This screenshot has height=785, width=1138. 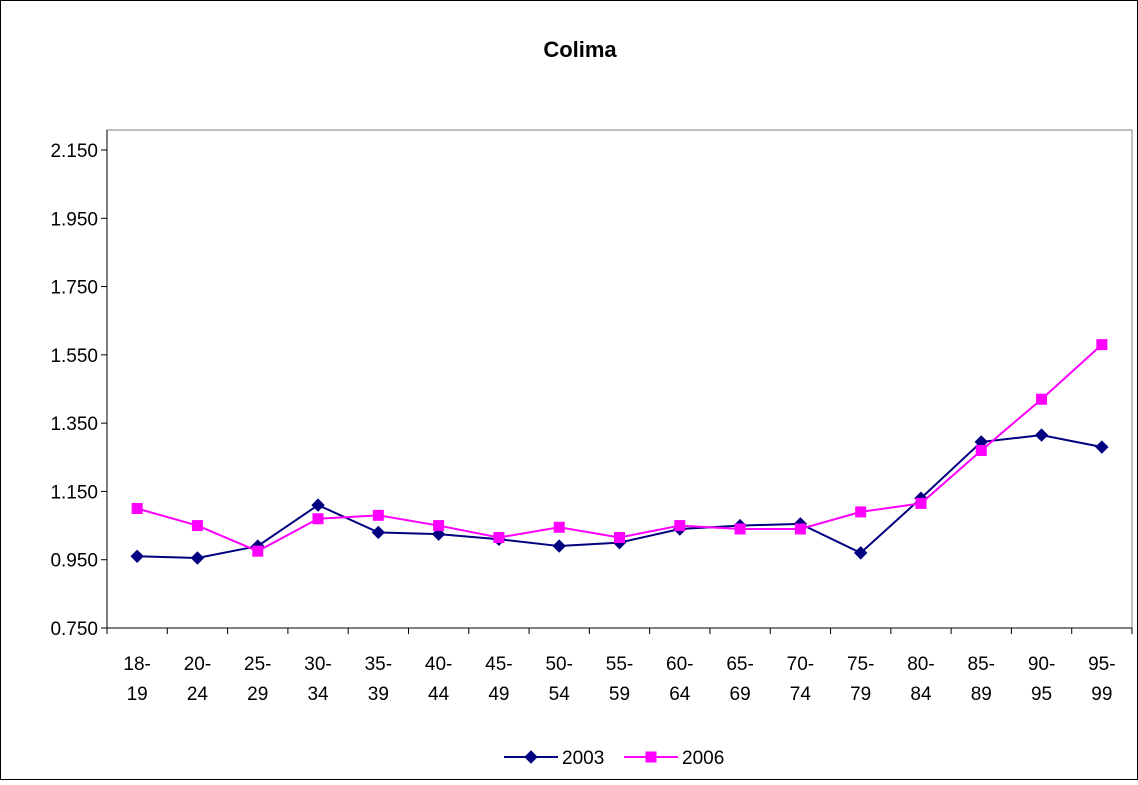 What do you see at coordinates (498, 664) in the screenshot?
I see `x-tick-label: 45-` at bounding box center [498, 664].